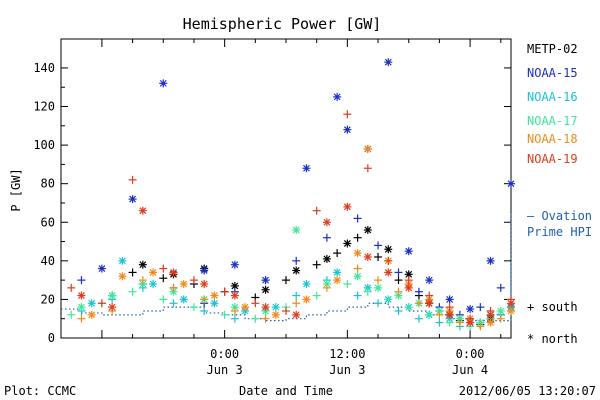 This screenshot has width=600, height=400. Describe the element at coordinates (470, 370) in the screenshot. I see `x-tick-date-label: Jun 4` at that location.